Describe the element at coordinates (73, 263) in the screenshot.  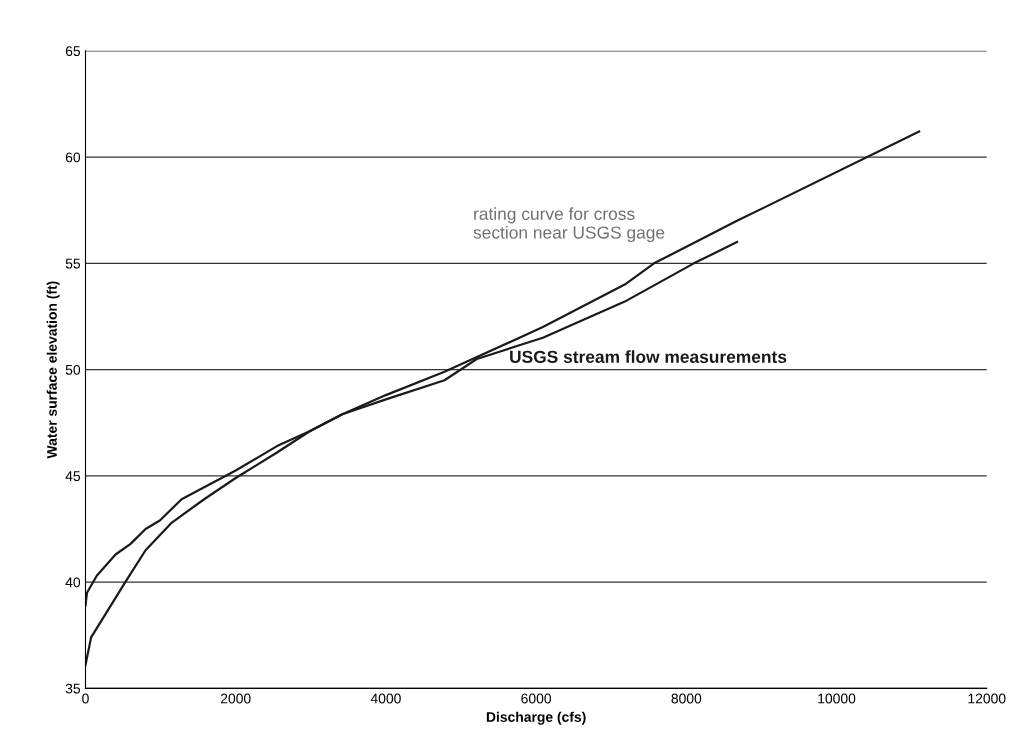
I see `y-tick-label: 55` at that location.